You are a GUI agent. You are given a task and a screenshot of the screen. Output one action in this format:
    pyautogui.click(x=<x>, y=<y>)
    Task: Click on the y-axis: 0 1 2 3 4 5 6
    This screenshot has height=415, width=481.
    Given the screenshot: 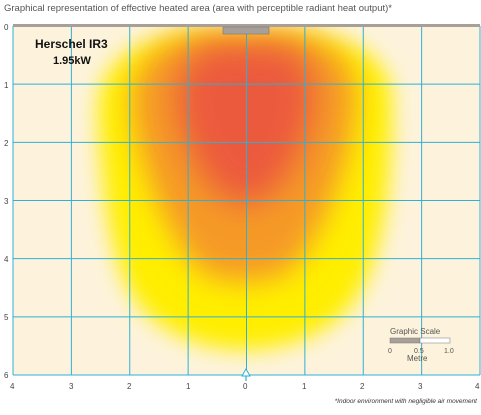 What is the action you would take?
    pyautogui.click(x=6, y=201)
    